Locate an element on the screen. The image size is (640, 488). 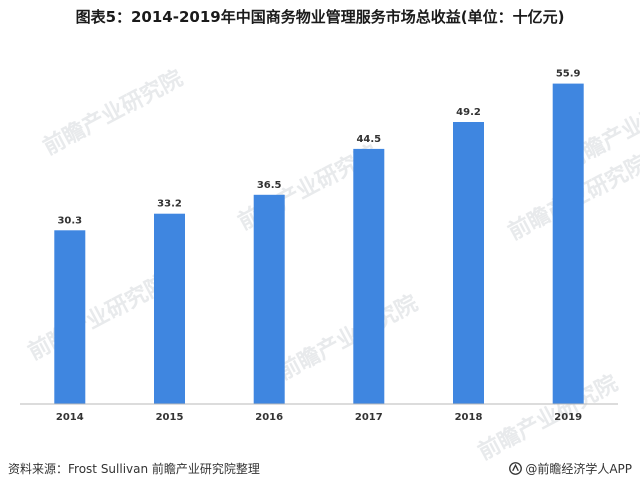
bar-2019 is located at coordinates (568, 243).